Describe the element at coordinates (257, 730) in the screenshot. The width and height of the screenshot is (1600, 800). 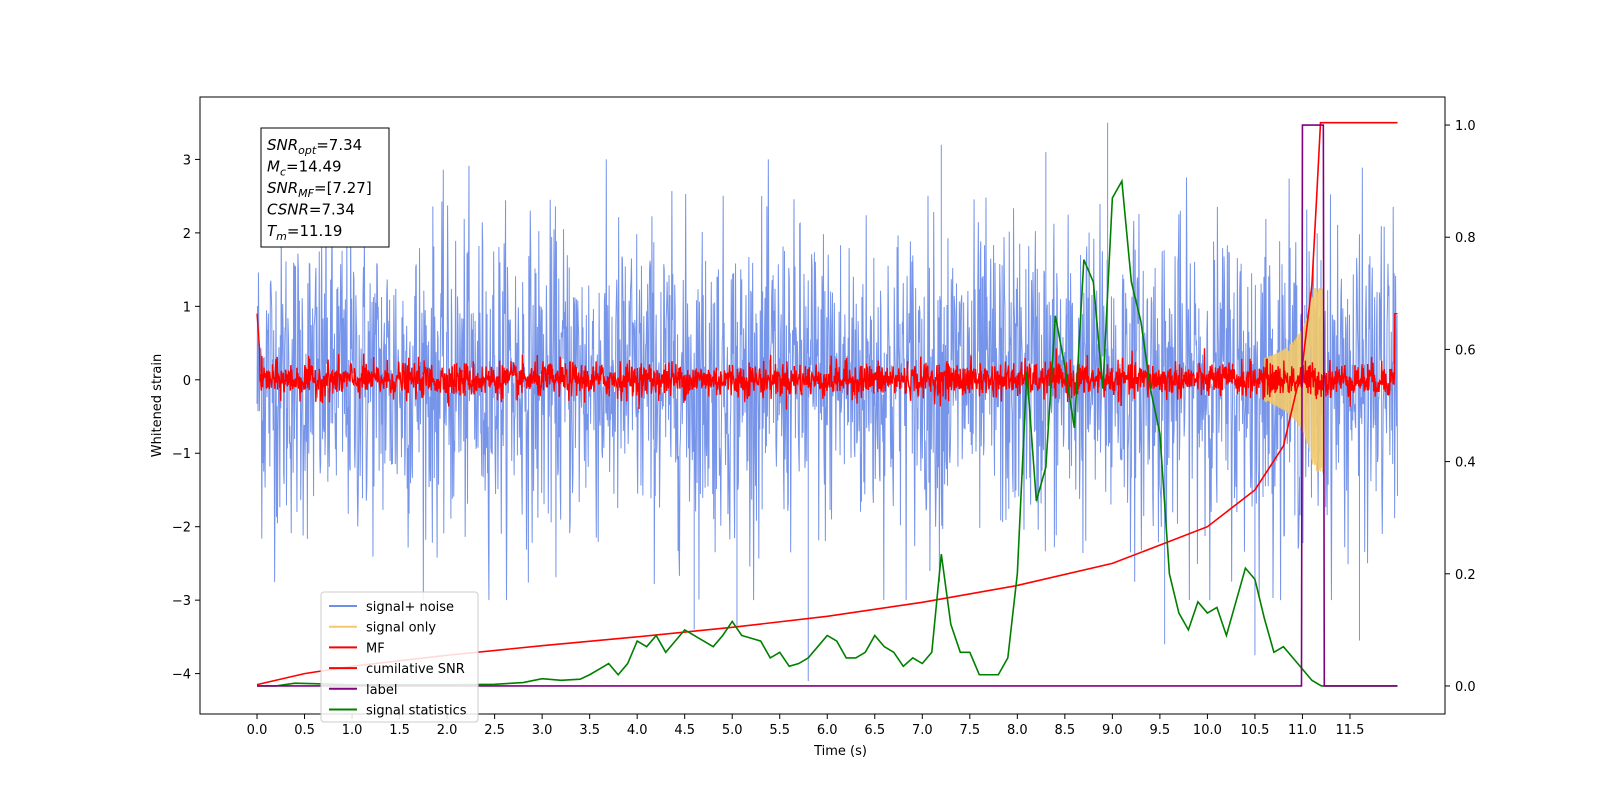
I see `x-tick-label: 0.0` at that location.